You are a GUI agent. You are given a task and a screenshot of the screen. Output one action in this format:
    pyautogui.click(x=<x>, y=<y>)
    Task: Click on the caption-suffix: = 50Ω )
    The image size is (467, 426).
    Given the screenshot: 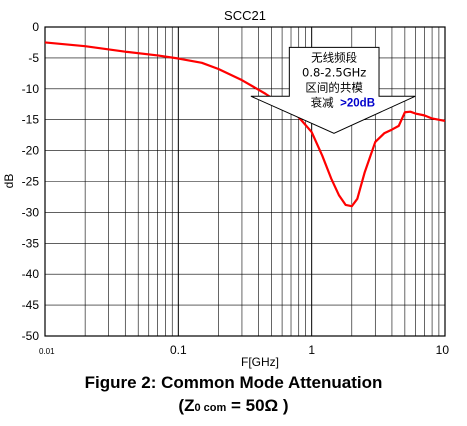 What is the action you would take?
    pyautogui.click(x=257, y=405)
    